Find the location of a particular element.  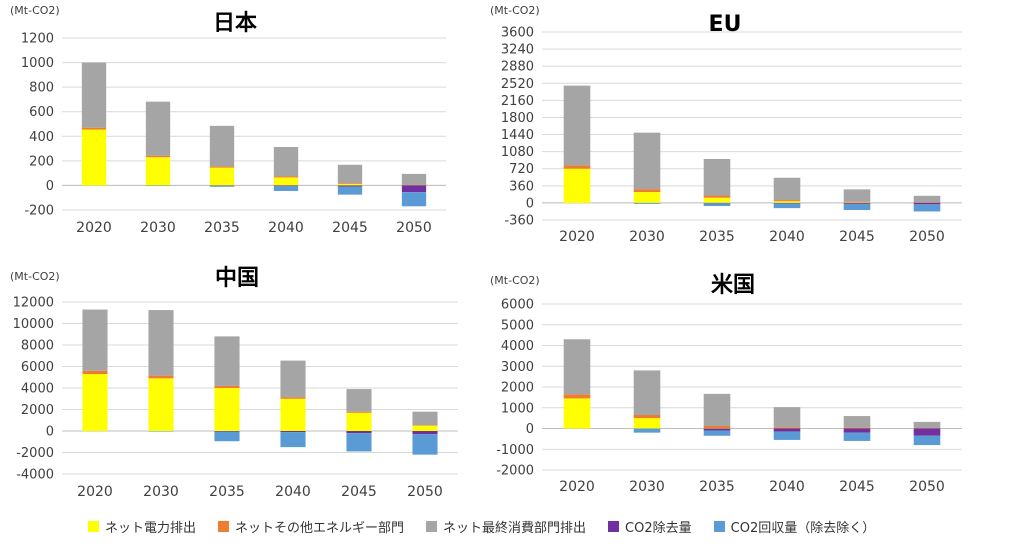

legend-label: ネットその他エネルギー部門 is located at coordinates (320, 528).